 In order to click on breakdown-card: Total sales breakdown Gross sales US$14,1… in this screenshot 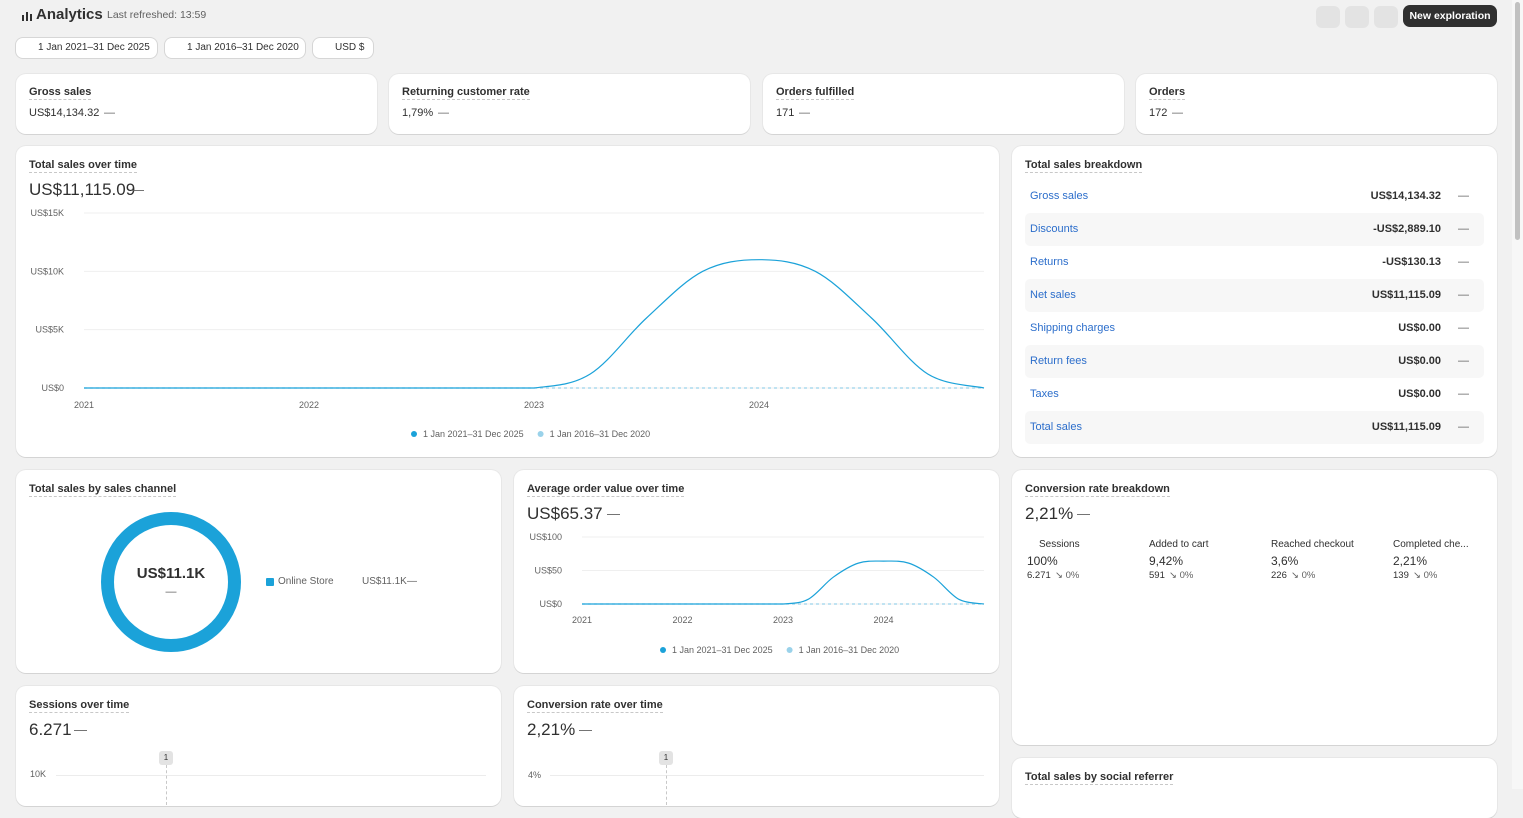, I will do `click(1254, 301)`.